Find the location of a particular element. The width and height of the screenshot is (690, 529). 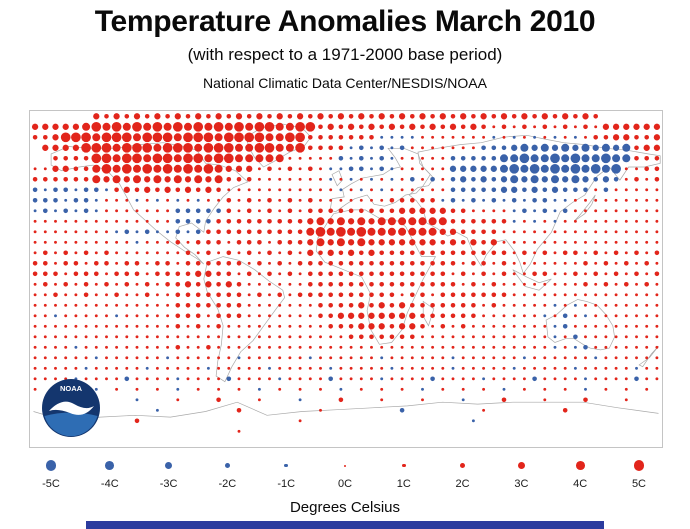

legend-units-label: Degrees Celsius is located at coordinates (345, 507).